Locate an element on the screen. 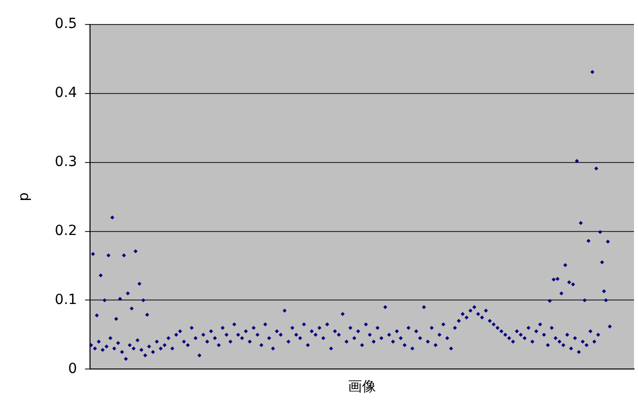  y-tick-label: 0.2 is located at coordinates (66, 230).